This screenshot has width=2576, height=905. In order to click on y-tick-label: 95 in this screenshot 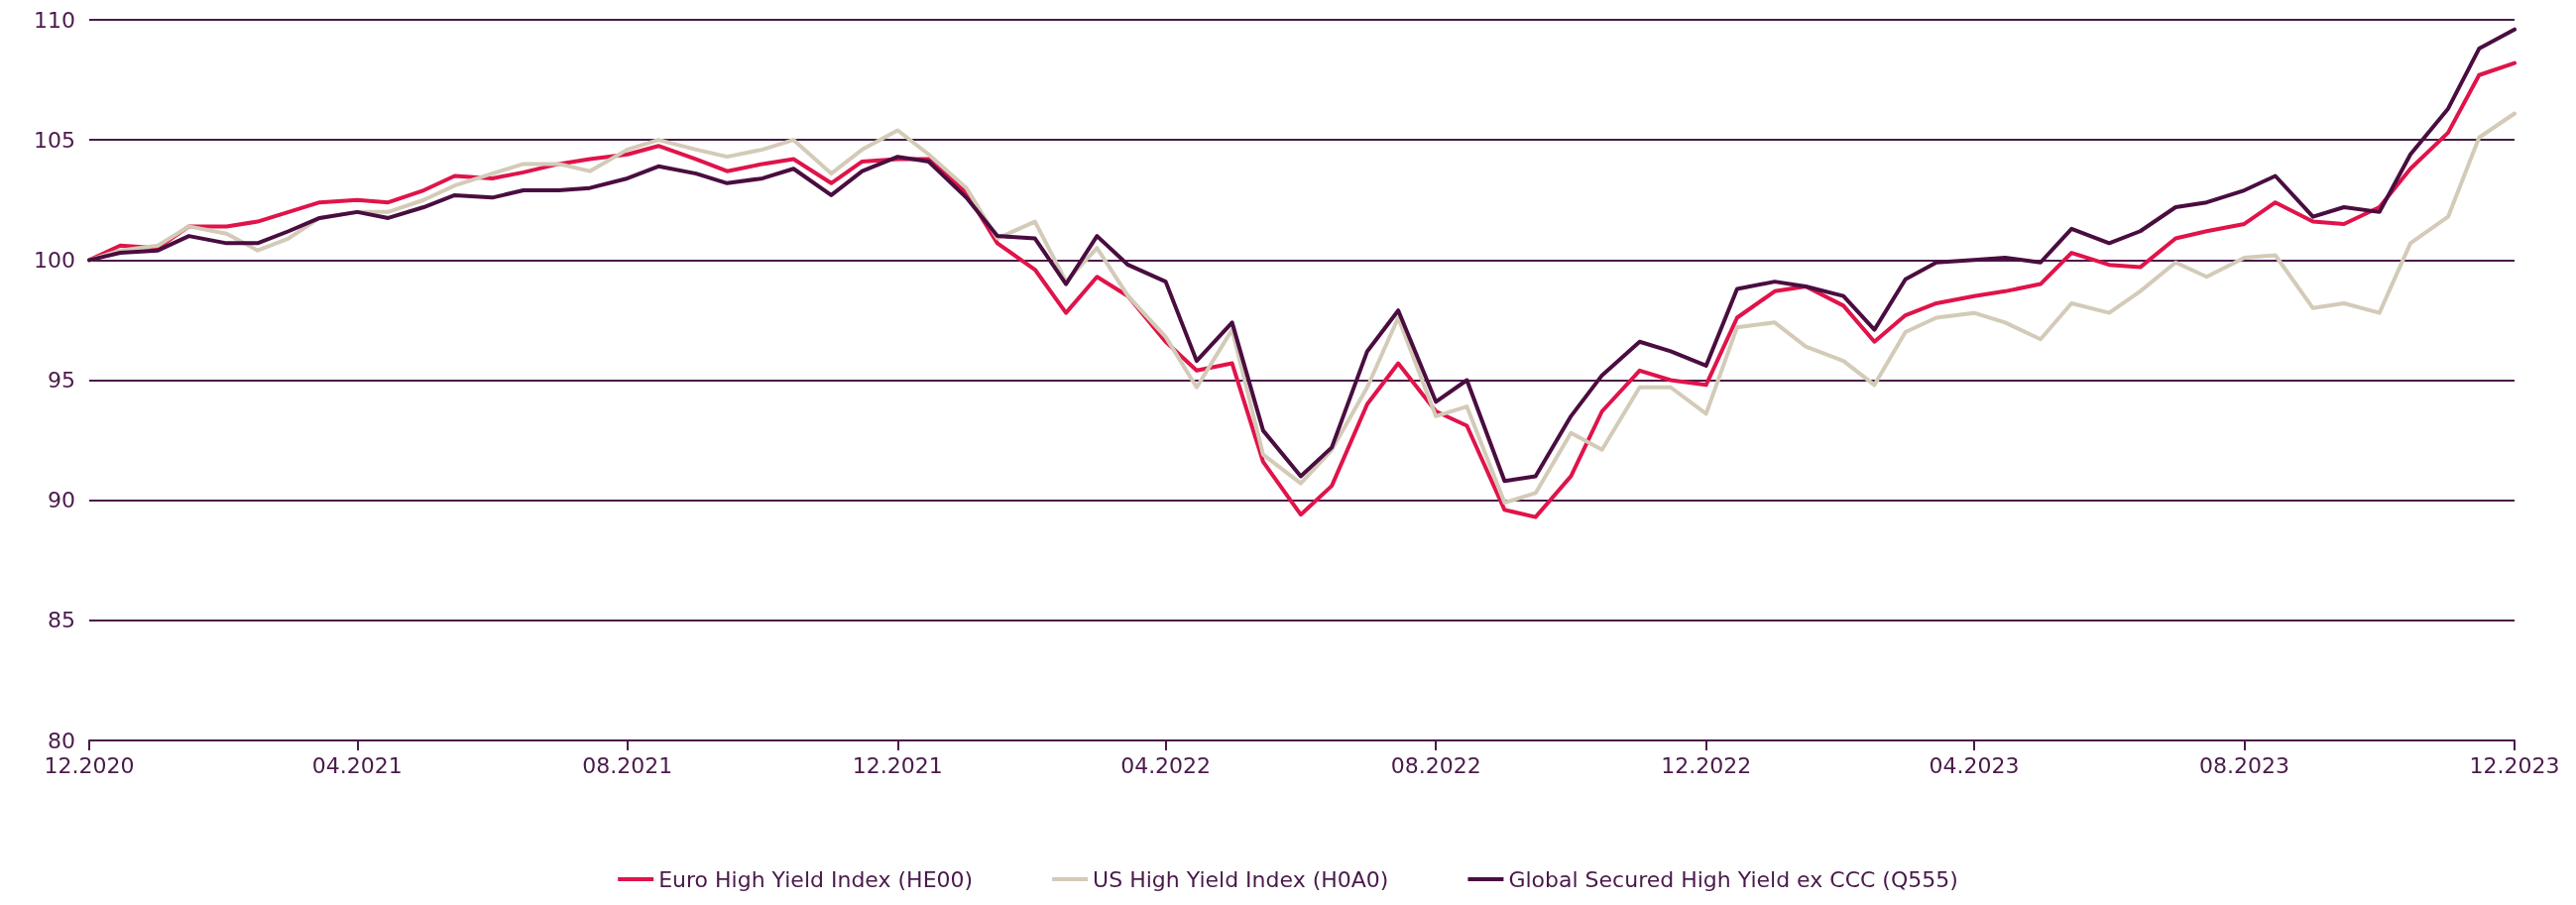, I will do `click(61, 380)`.